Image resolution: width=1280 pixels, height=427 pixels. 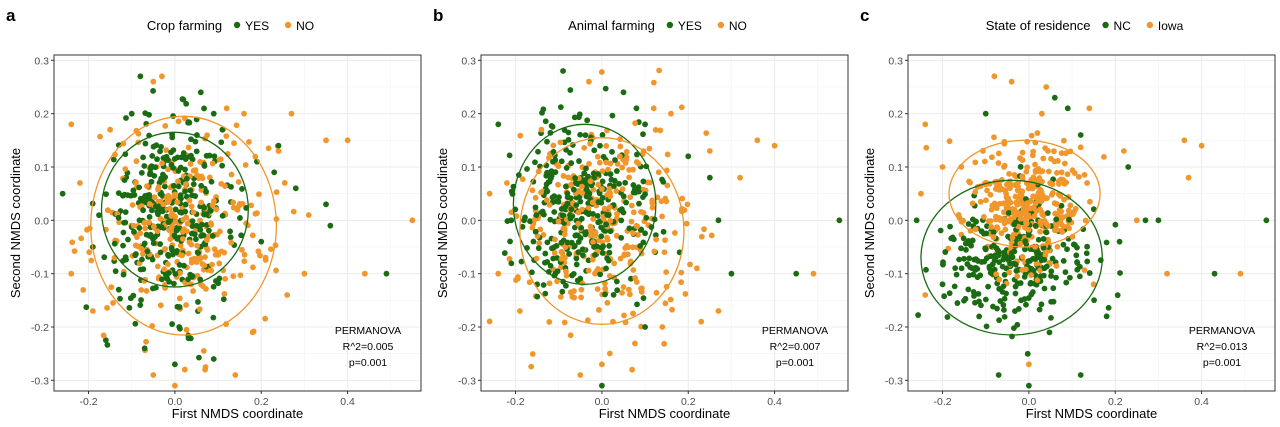 What do you see at coordinates (288, 25) in the screenshot?
I see `legend-key-no` at bounding box center [288, 25].